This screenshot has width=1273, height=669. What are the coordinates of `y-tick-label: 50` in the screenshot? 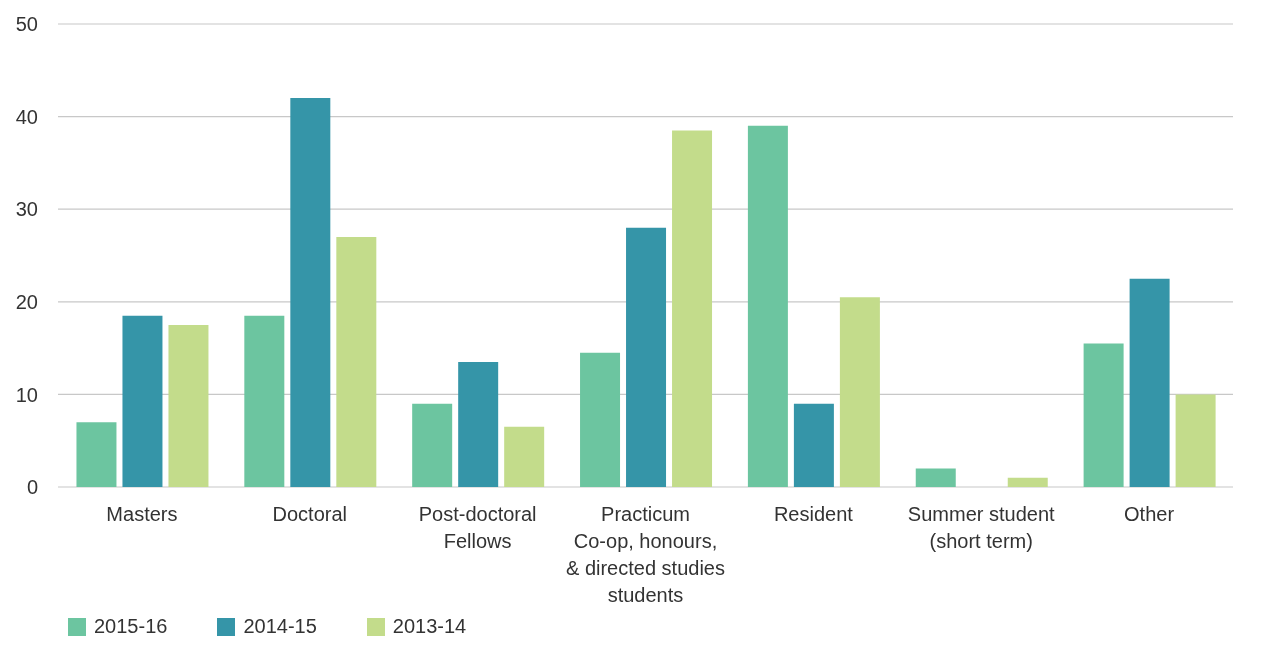 It's located at (26, 24).